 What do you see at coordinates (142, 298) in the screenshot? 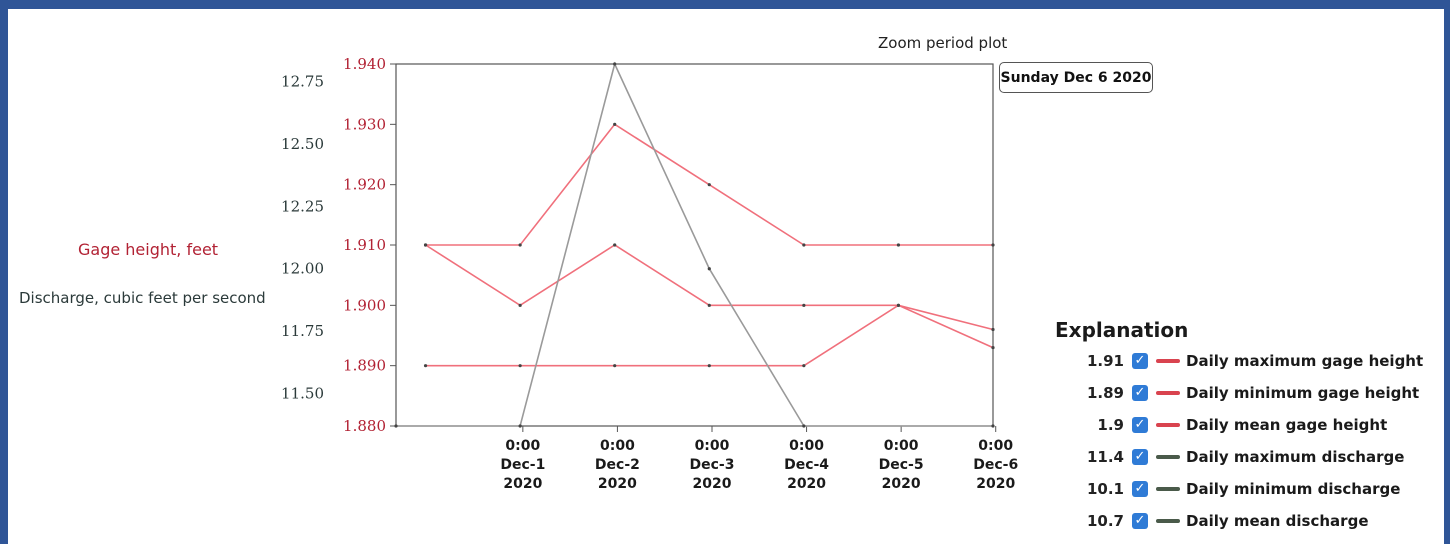
I see `discharge-axis-label: Discharge, cubic feet per second` at bounding box center [142, 298].